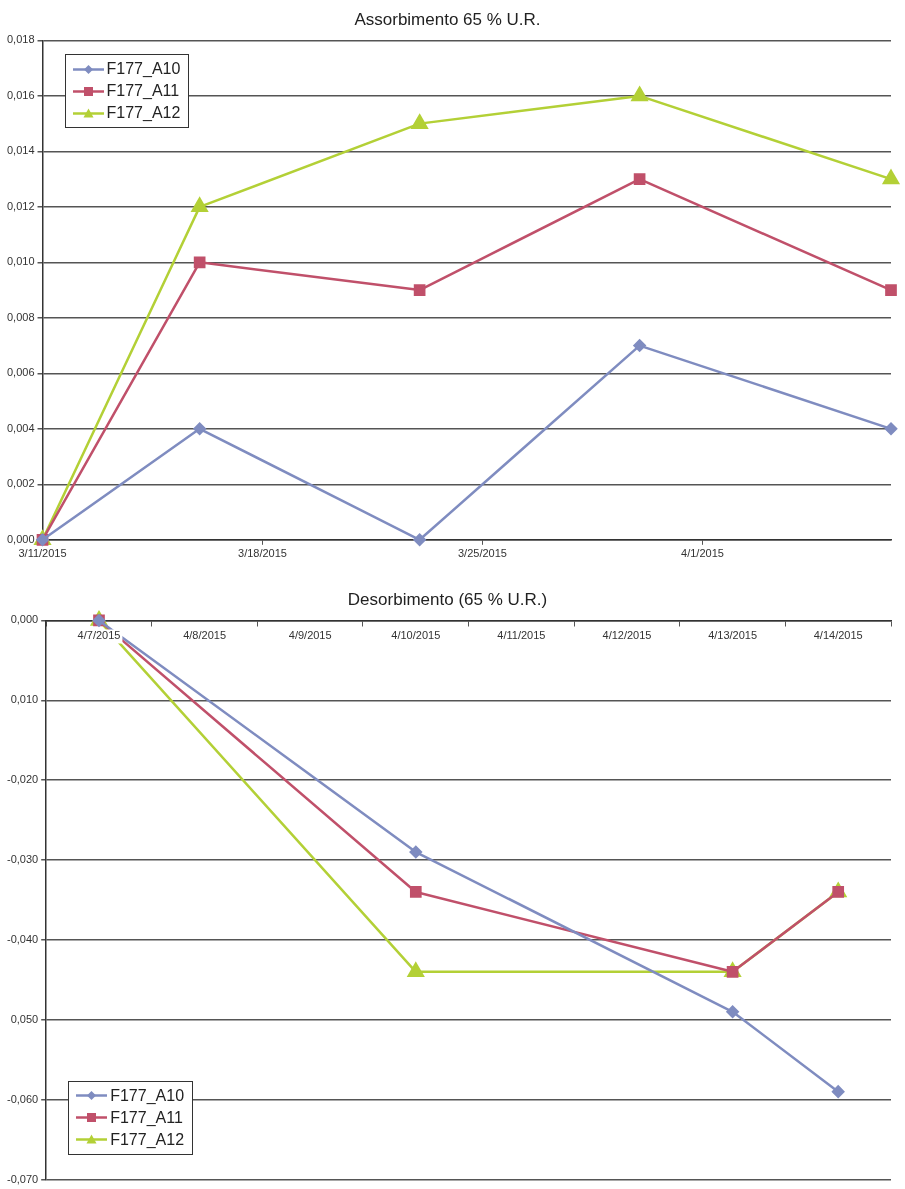 This screenshot has height=1189, width=905. Describe the element at coordinates (262, 553) in the screenshot. I see `x-tick-label: 3/18/2015` at that location.